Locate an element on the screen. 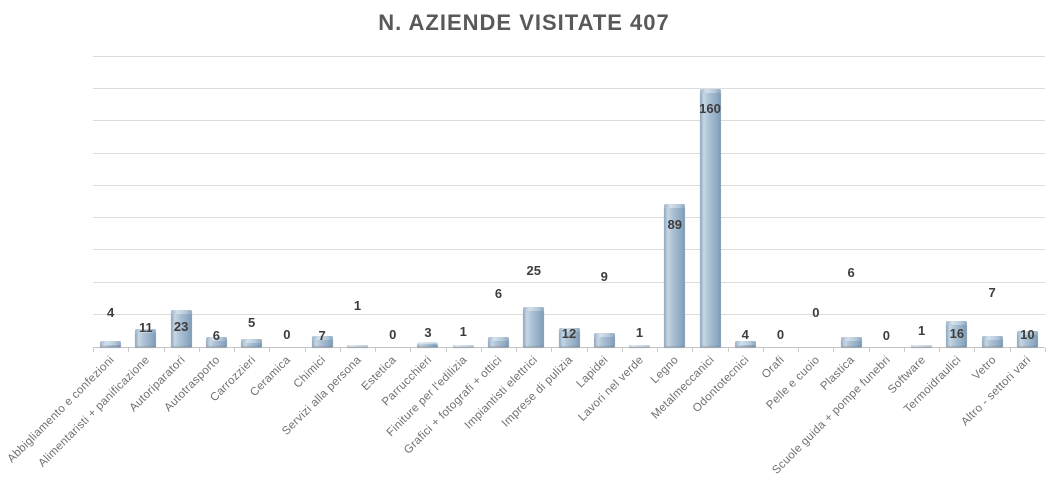  bar-value-label: 160 is located at coordinates (710, 108).